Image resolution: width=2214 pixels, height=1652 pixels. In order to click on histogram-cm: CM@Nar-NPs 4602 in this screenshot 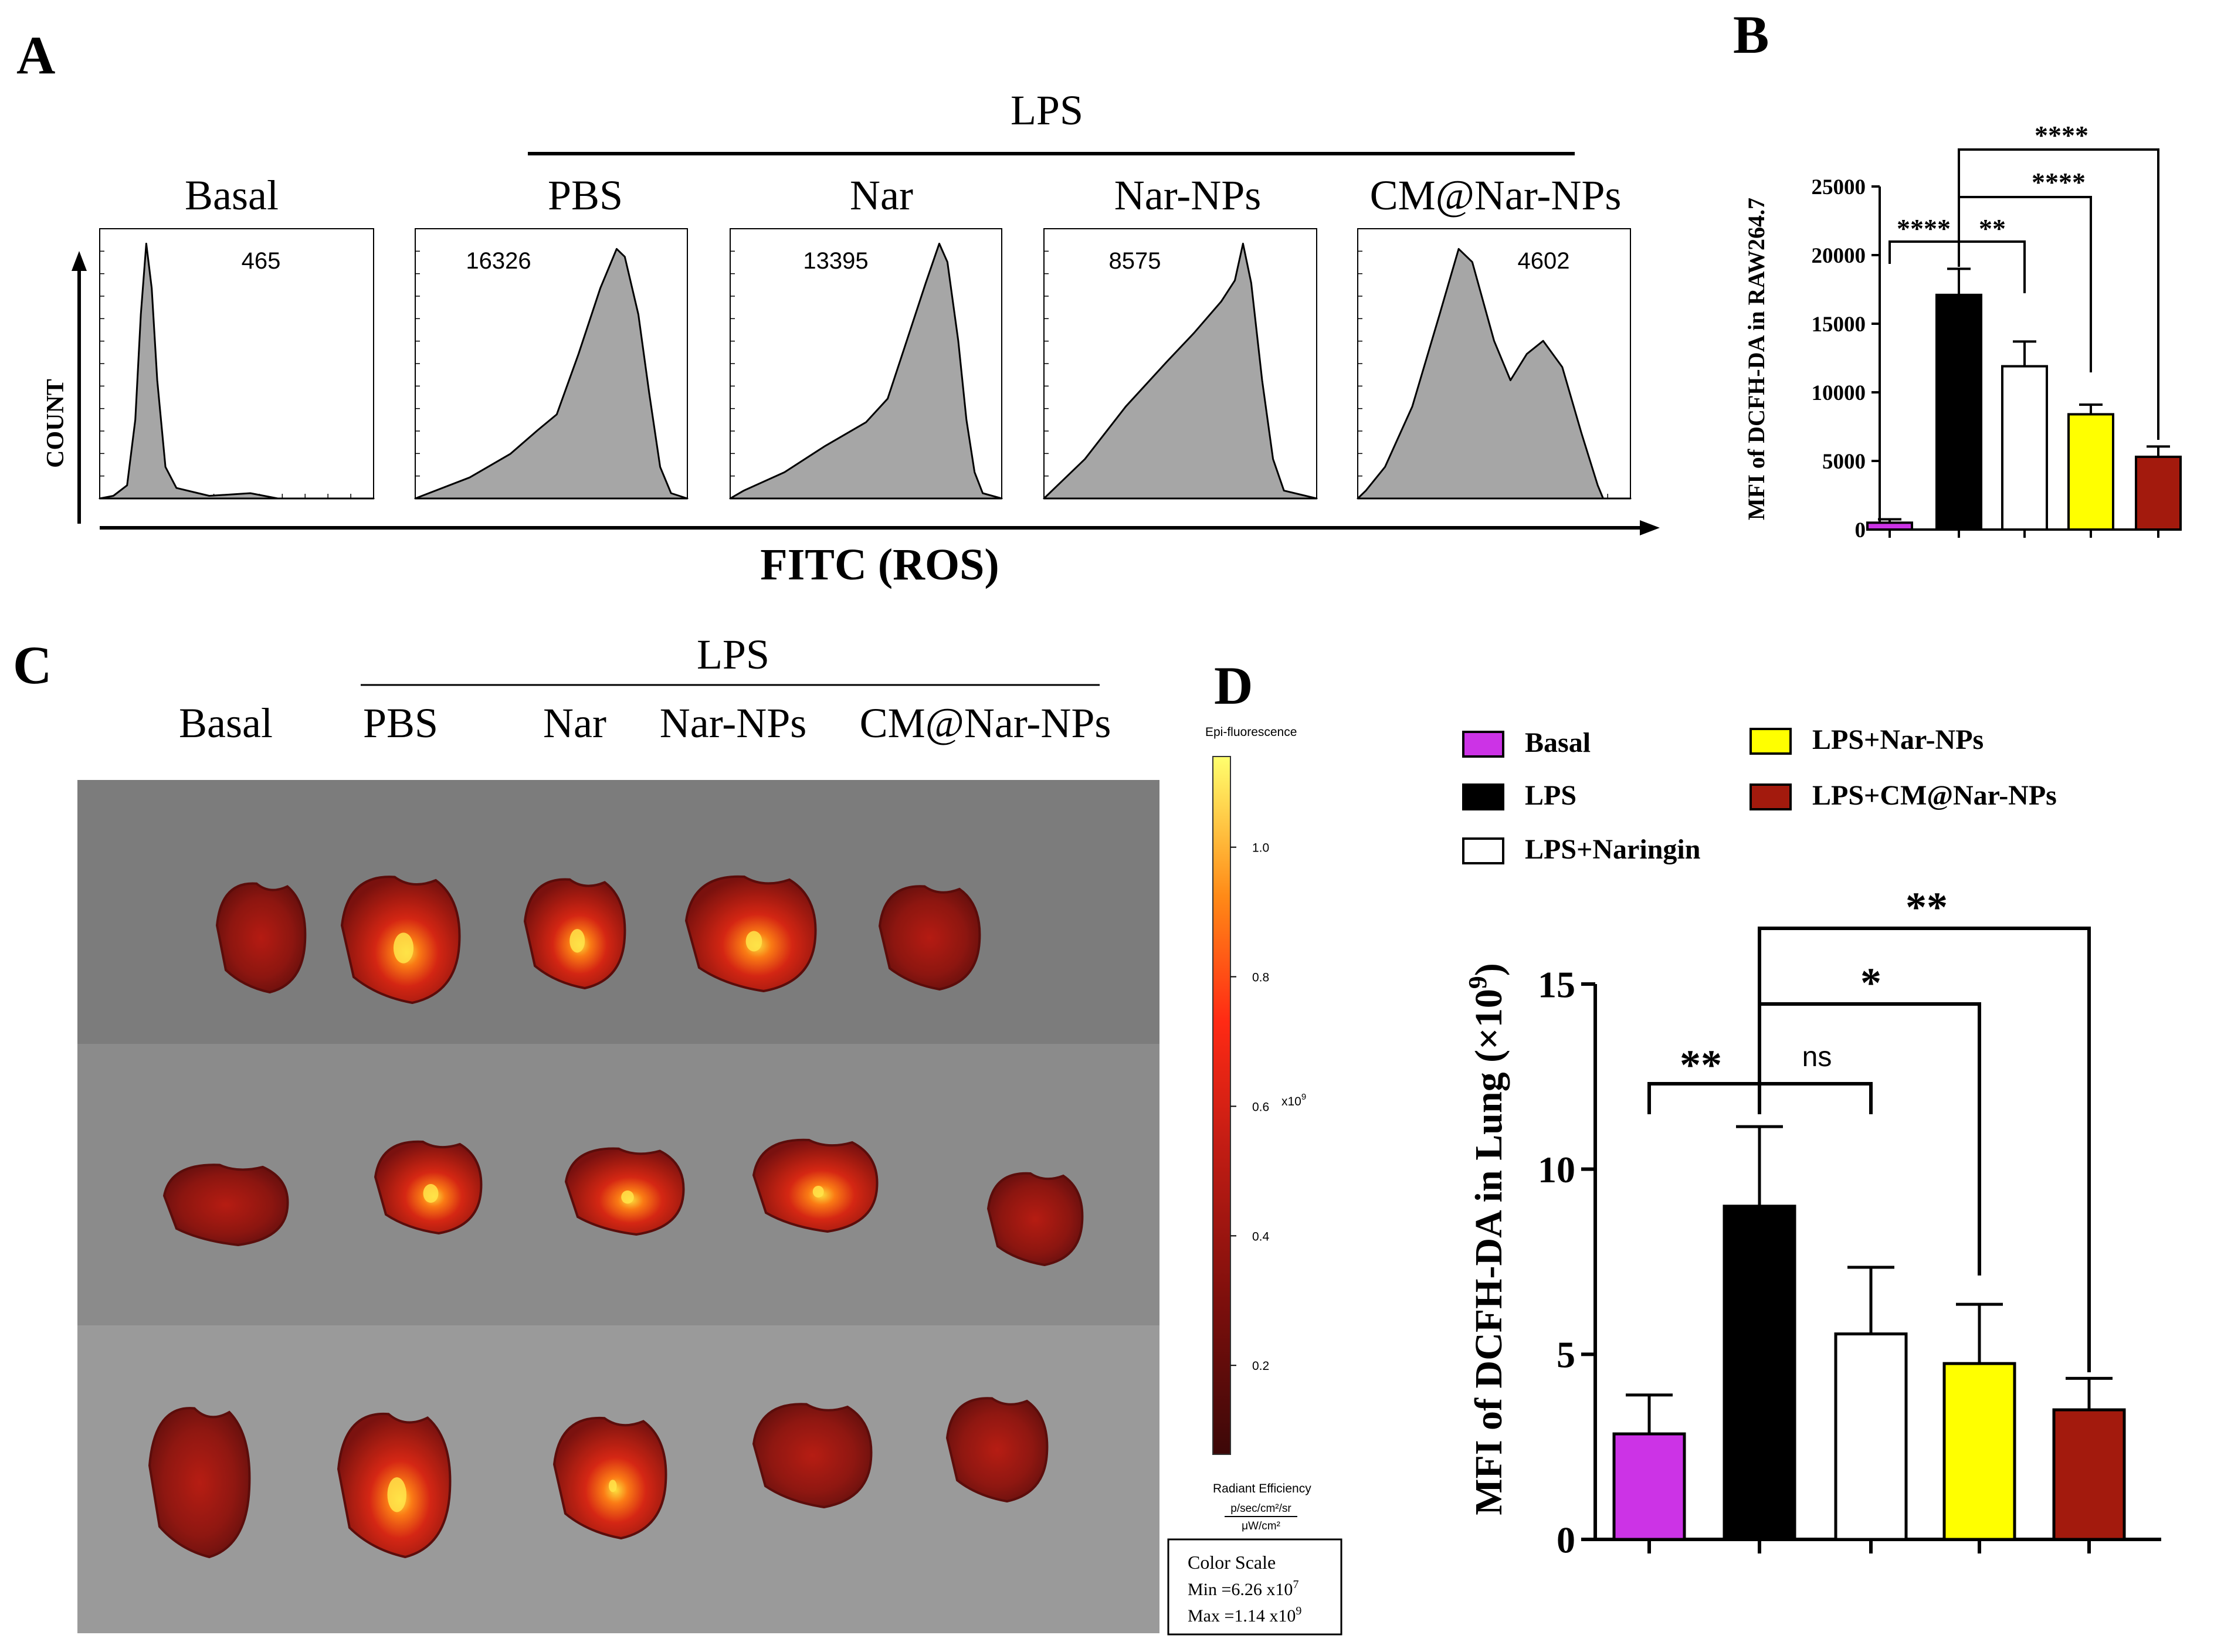, I will do `click(1494, 336)`.